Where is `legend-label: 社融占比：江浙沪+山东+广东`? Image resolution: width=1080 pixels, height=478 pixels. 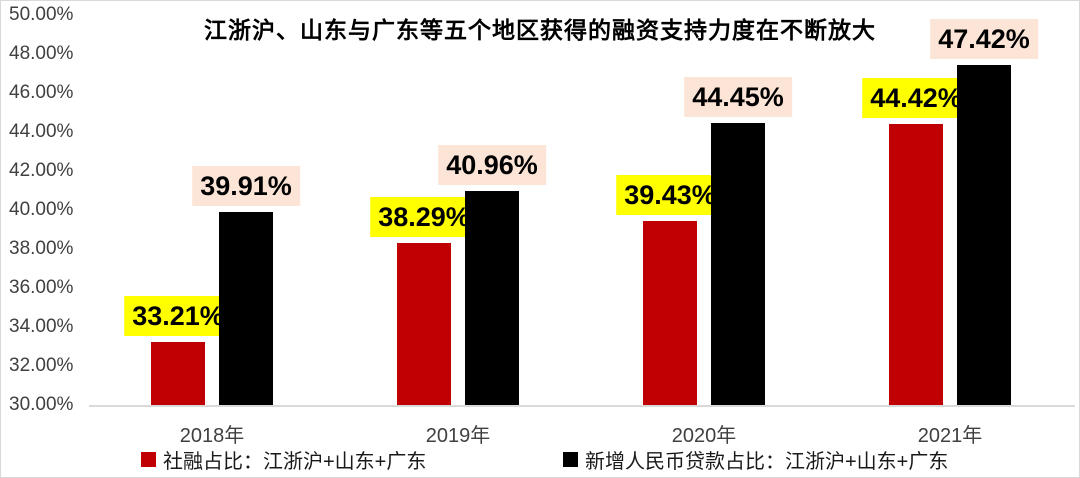
legend-label: 社融占比：江浙沪+山东+广东 is located at coordinates (295, 462).